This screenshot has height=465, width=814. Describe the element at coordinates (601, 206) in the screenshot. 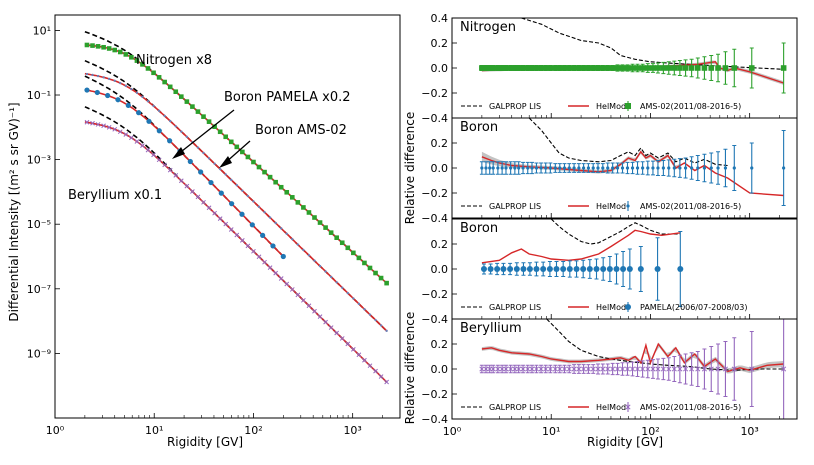

I see `panel-legend: GALPROP LIS HelMod AMS-02(2011/08-2016-5)` at that location.